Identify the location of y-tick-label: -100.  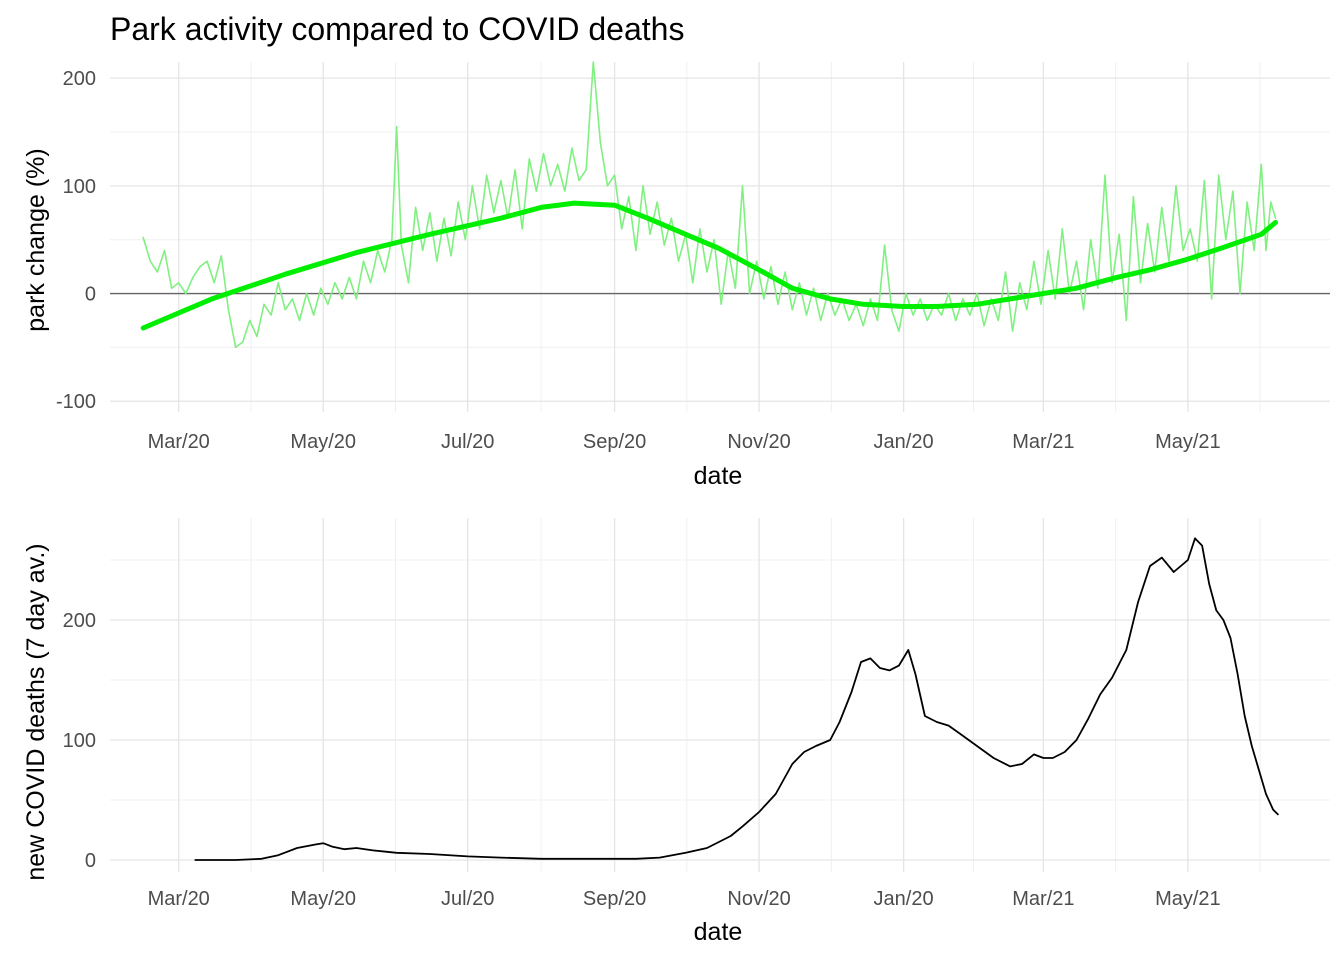
(76, 402).